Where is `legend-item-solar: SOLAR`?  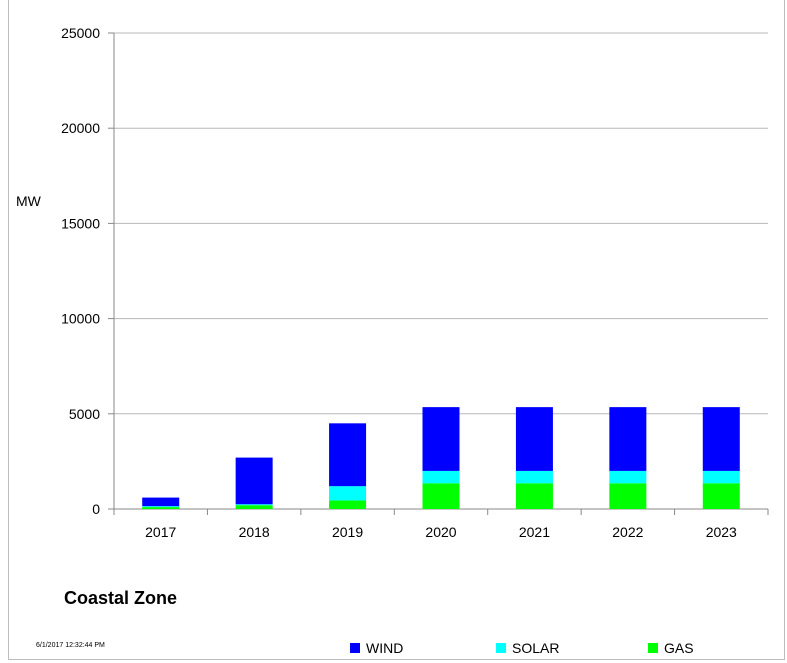
legend-item-solar: SOLAR is located at coordinates (527, 648).